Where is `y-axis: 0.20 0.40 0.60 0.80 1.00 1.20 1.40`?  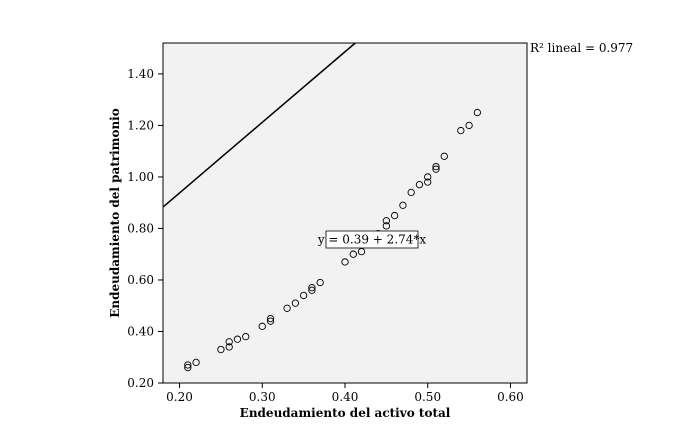 y-axis: 0.20 0.40 0.60 0.80 1.00 1.20 1.40 is located at coordinates (145, 228).